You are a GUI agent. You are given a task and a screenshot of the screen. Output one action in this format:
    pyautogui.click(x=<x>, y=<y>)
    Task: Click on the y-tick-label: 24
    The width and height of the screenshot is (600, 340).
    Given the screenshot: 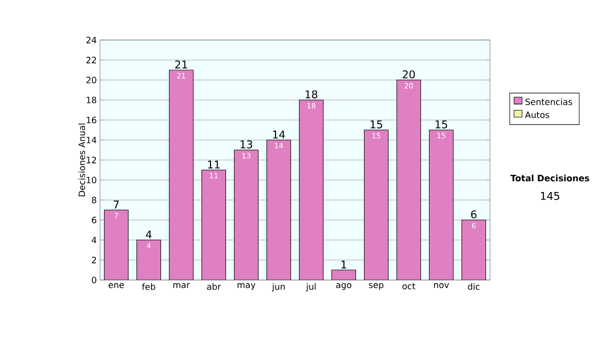 What is the action you would take?
    pyautogui.click(x=91, y=40)
    